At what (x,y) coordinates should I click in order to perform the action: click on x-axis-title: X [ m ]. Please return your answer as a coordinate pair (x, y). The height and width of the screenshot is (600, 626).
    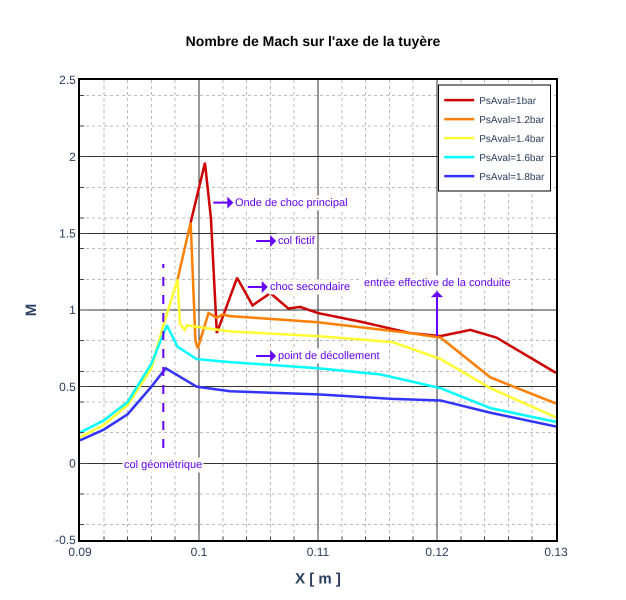
    Looking at the image, I should click on (318, 579).